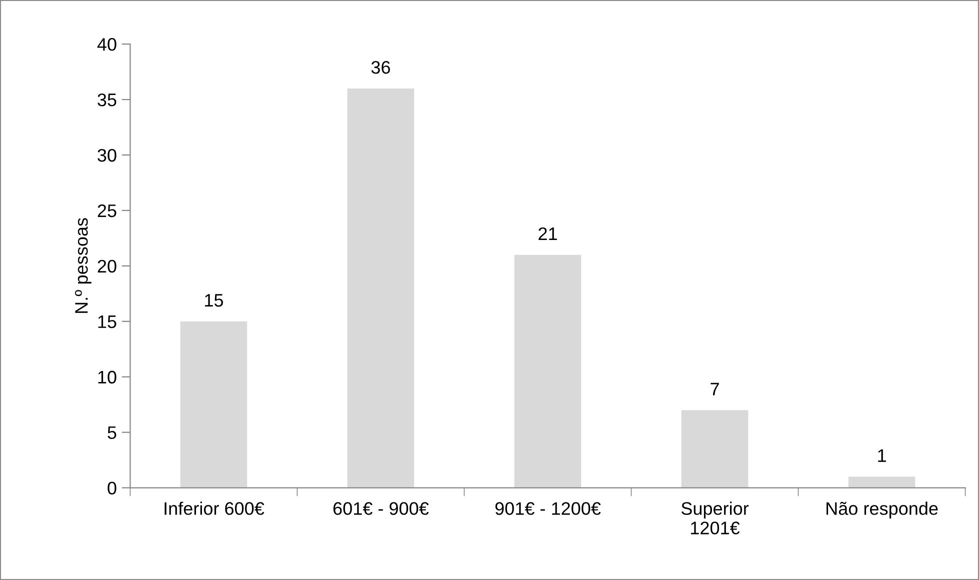 The width and height of the screenshot is (979, 580). I want to click on data-label: 15, so click(214, 300).